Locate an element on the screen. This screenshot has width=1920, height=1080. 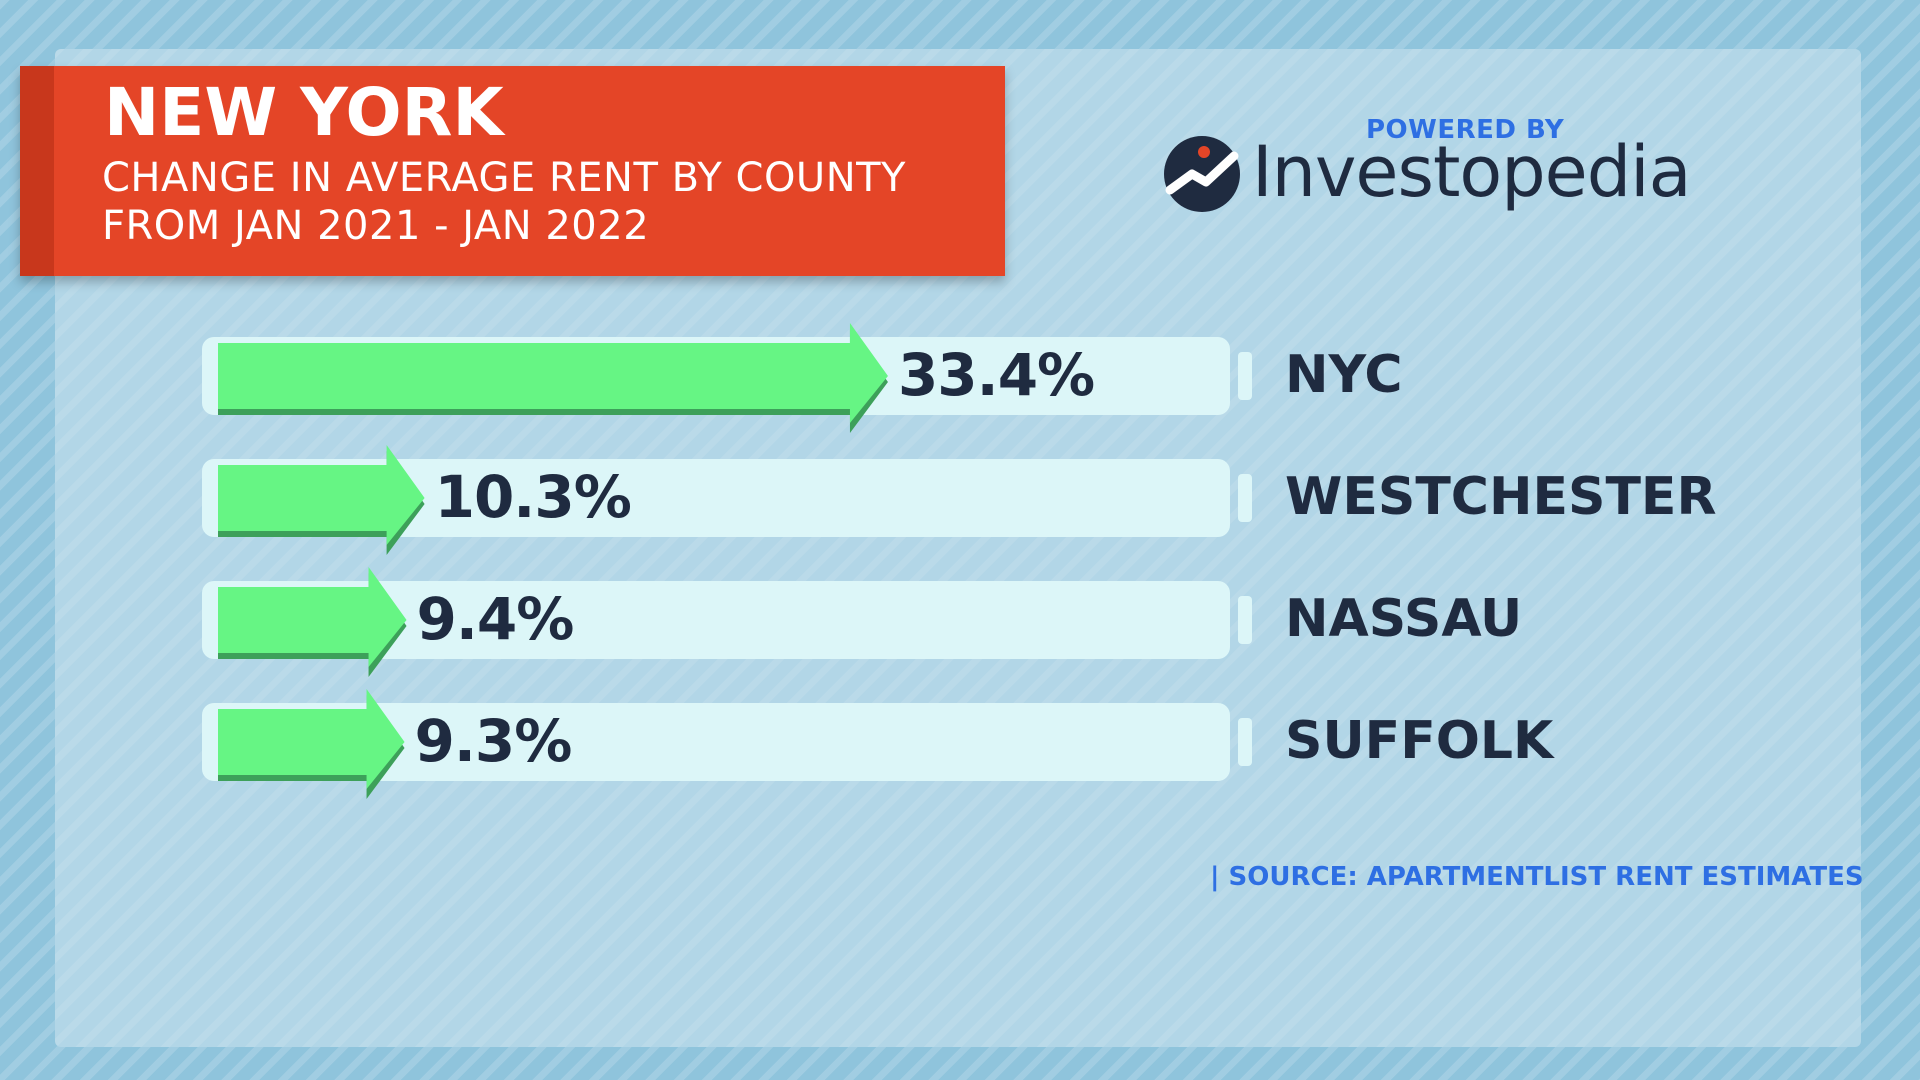
category-label: SUFFOLK is located at coordinates (1419, 741).